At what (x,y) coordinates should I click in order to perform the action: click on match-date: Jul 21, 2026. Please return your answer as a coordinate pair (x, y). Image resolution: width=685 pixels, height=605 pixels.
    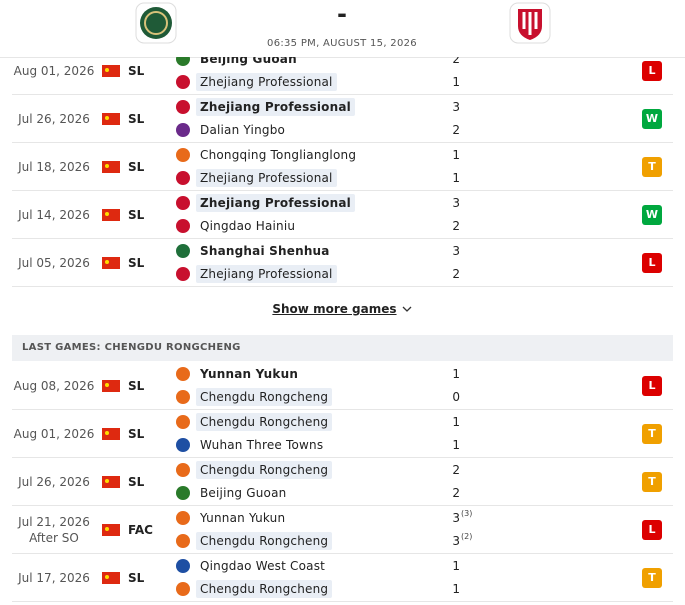
    Looking at the image, I should click on (54, 522).